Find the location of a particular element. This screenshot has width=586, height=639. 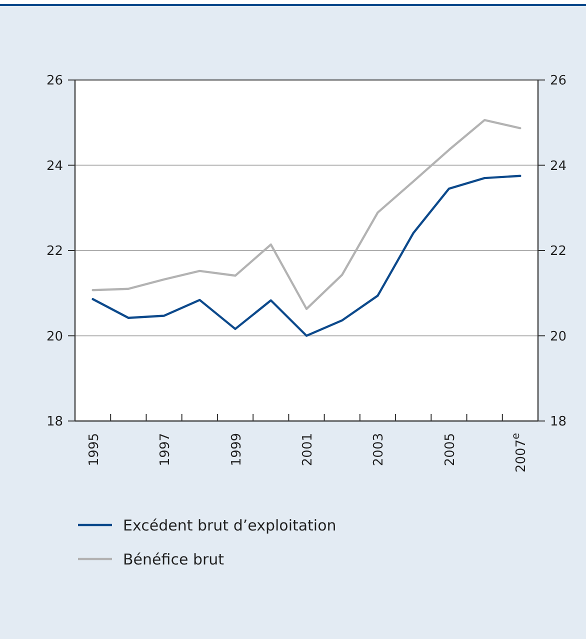

x-tick-label: 2003 is located at coordinates (379, 449).